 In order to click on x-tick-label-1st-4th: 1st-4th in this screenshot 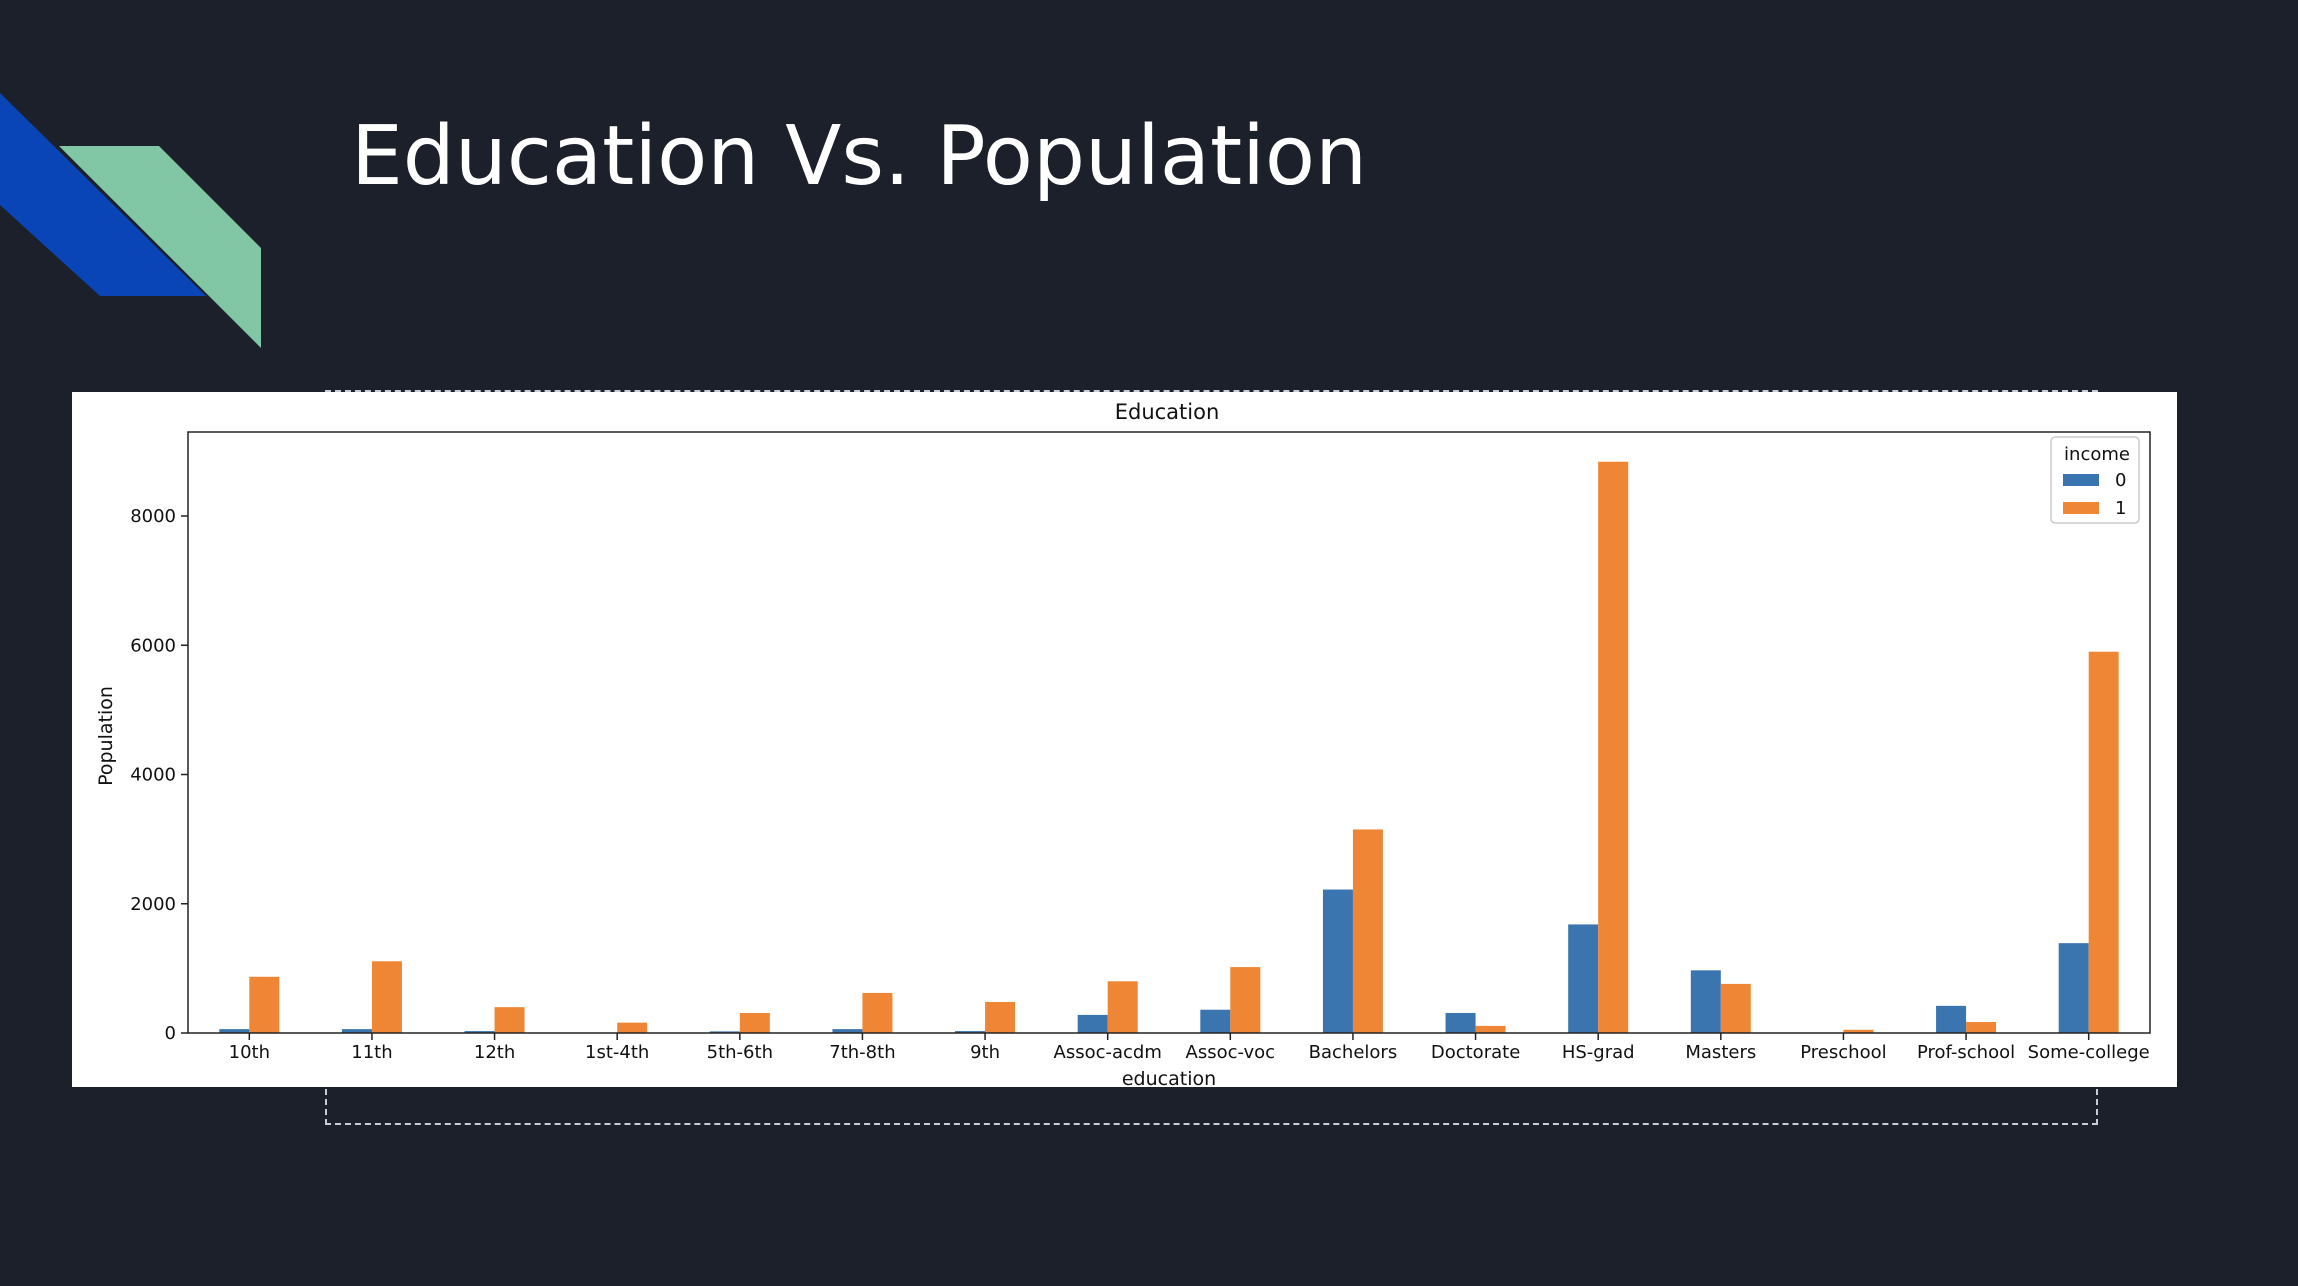, I will do `click(617, 1052)`.